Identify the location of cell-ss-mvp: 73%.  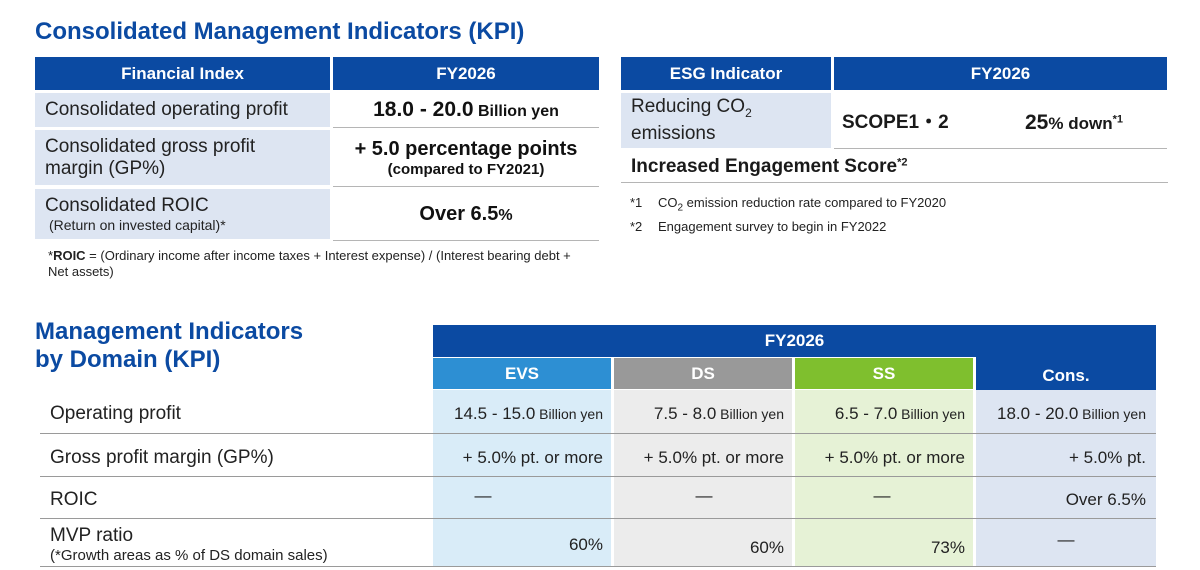
(947, 547).